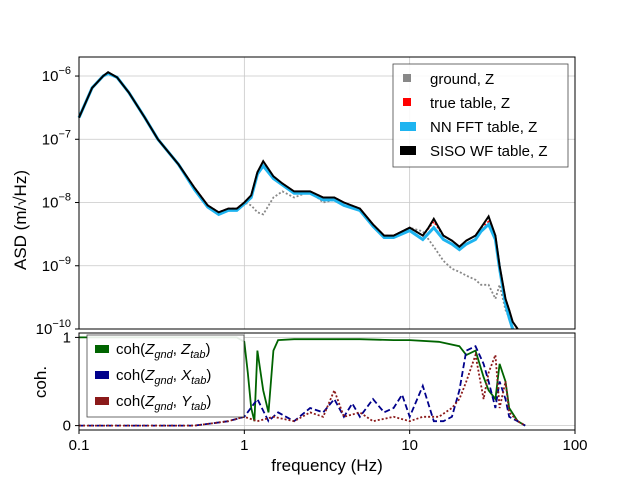 This screenshot has width=640, height=480. What do you see at coordinates (244, 445) in the screenshot?
I see `x-tick-label-1: 1` at bounding box center [244, 445].